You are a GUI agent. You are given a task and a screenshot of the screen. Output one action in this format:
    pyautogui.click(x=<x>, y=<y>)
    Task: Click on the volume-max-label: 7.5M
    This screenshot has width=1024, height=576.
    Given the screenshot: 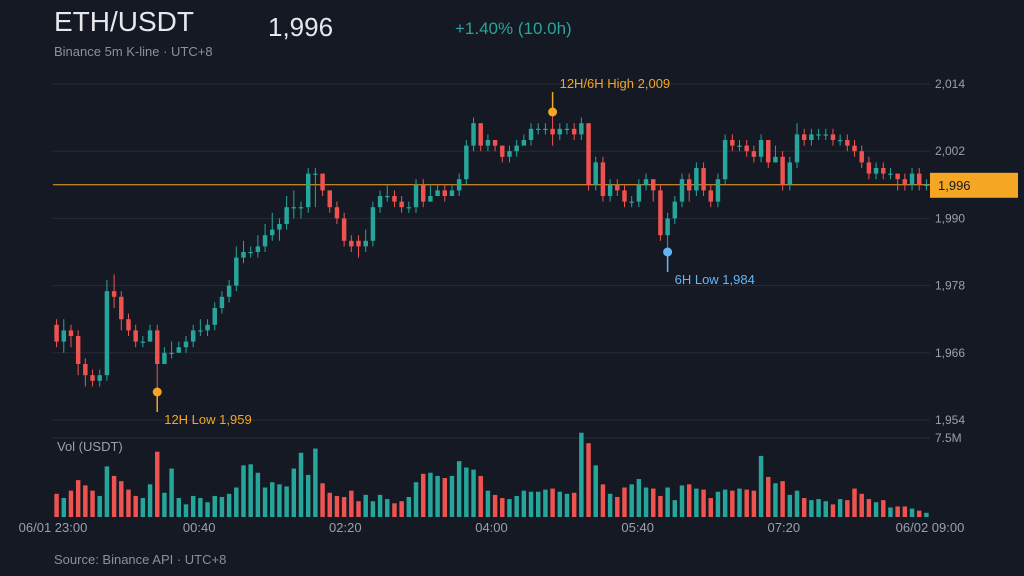 What is the action you would take?
    pyautogui.click(x=948, y=438)
    